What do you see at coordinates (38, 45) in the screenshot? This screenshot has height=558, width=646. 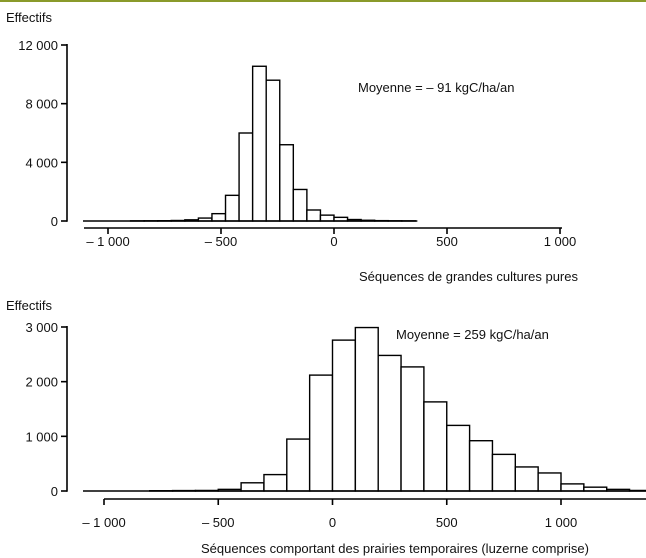 I see `chart1-y-tick-label: 12 000` at bounding box center [38, 45].